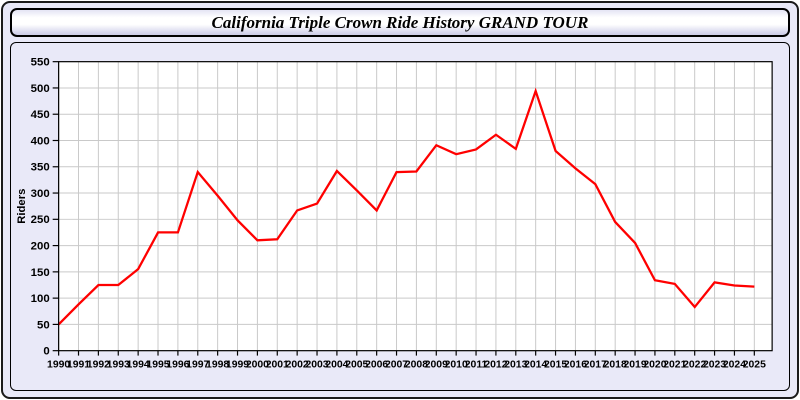 The width and height of the screenshot is (800, 400). I want to click on svg-text: 250, so click(40, 220).